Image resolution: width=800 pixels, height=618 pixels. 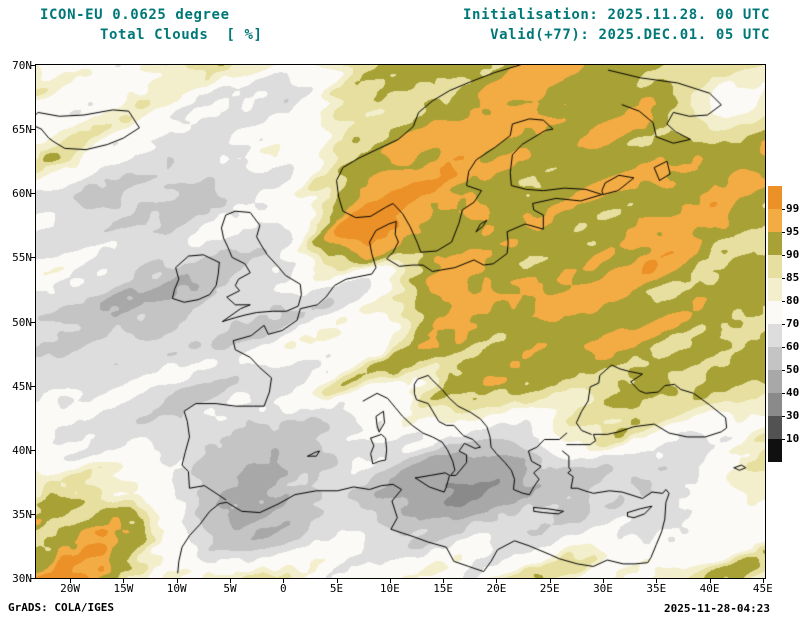 What do you see at coordinates (656, 588) in the screenshot?
I see `lon-tick-label: 35E` at bounding box center [656, 588].